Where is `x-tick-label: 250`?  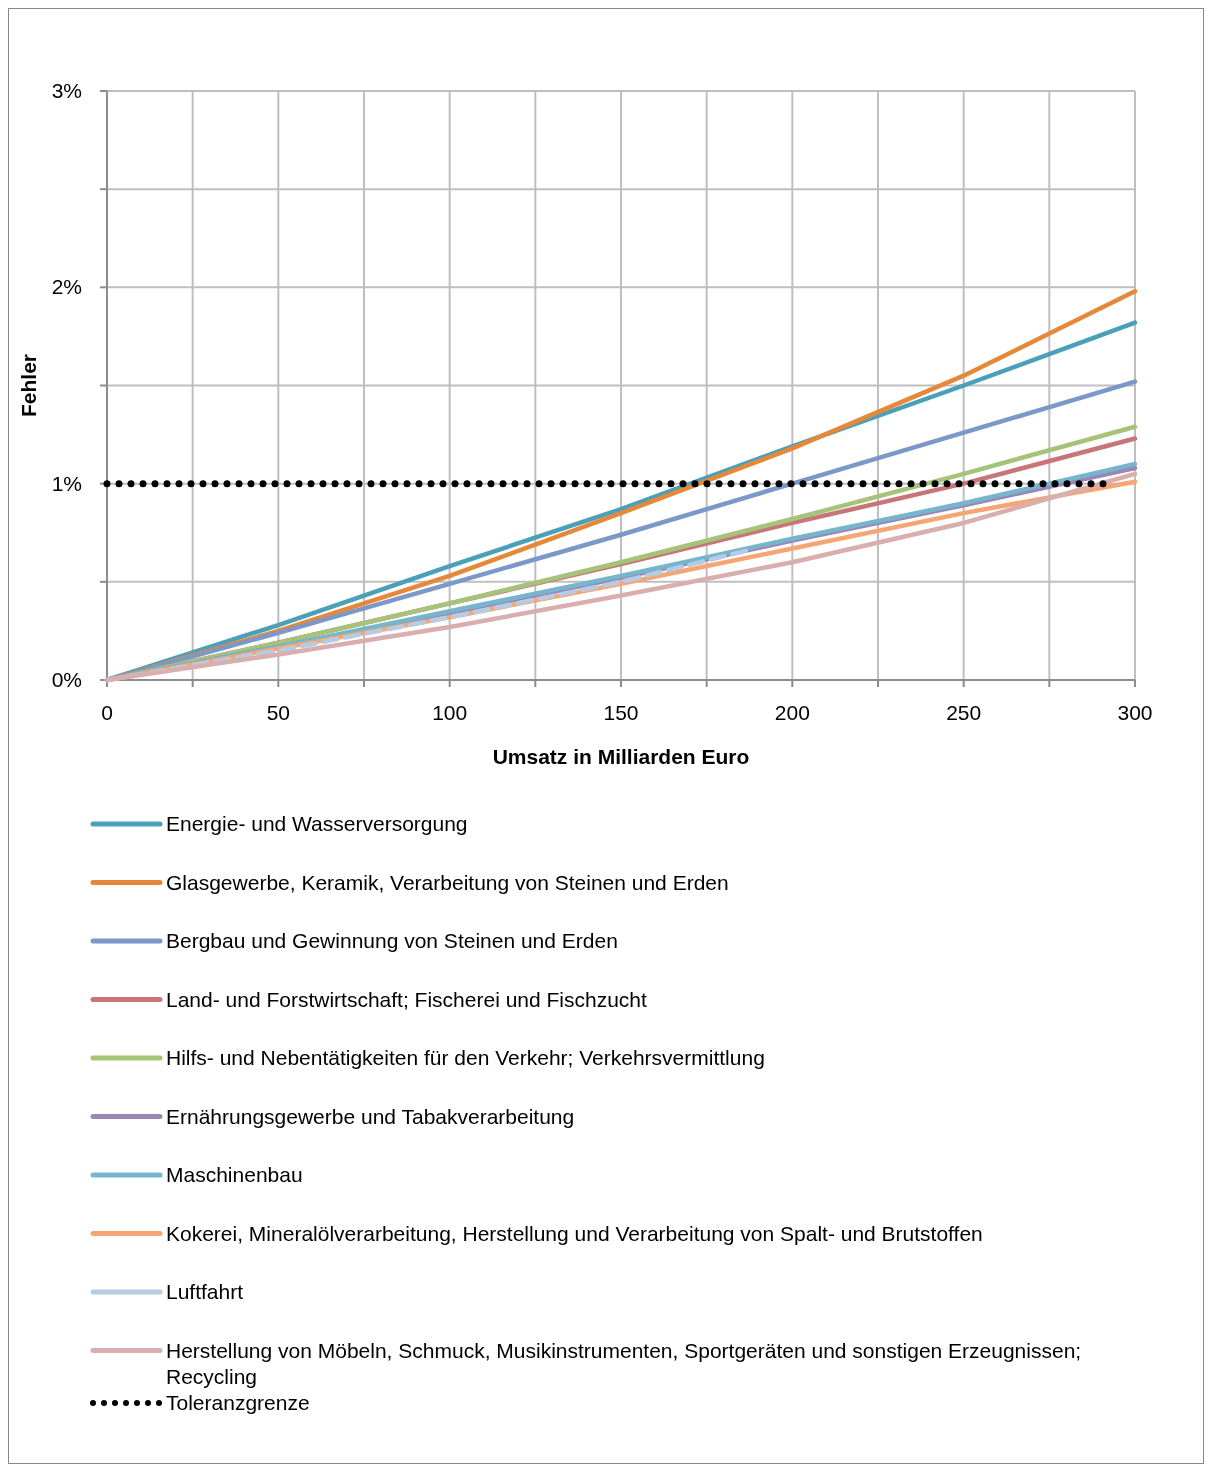
x-tick-label: 250 is located at coordinates (964, 712).